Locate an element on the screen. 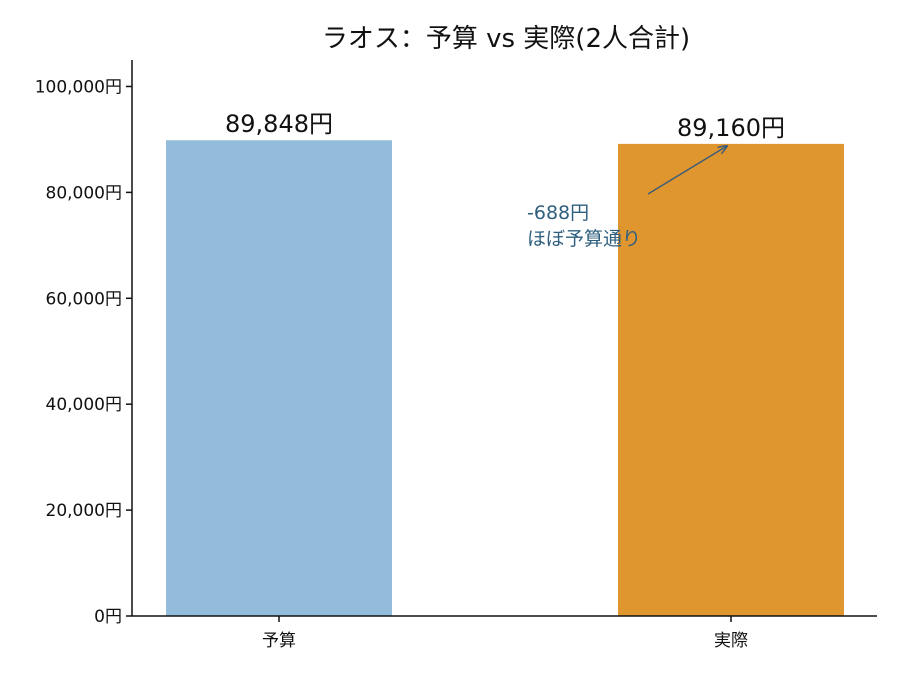  annotation-group: -688円 ほぼ予算通り is located at coordinates (627, 198).